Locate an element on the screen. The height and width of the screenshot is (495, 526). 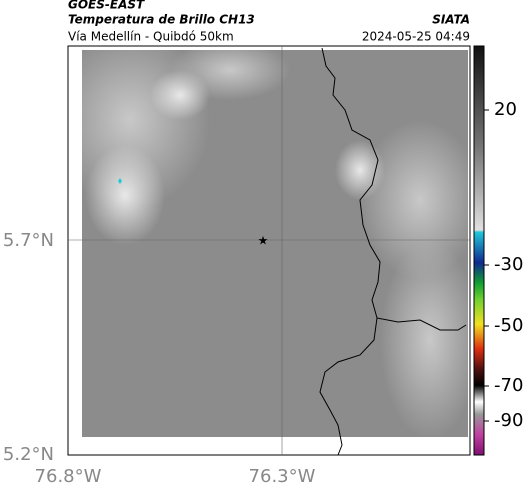
subtitle: Vía Medellín - Quibdó 50km is located at coordinates (151, 37).